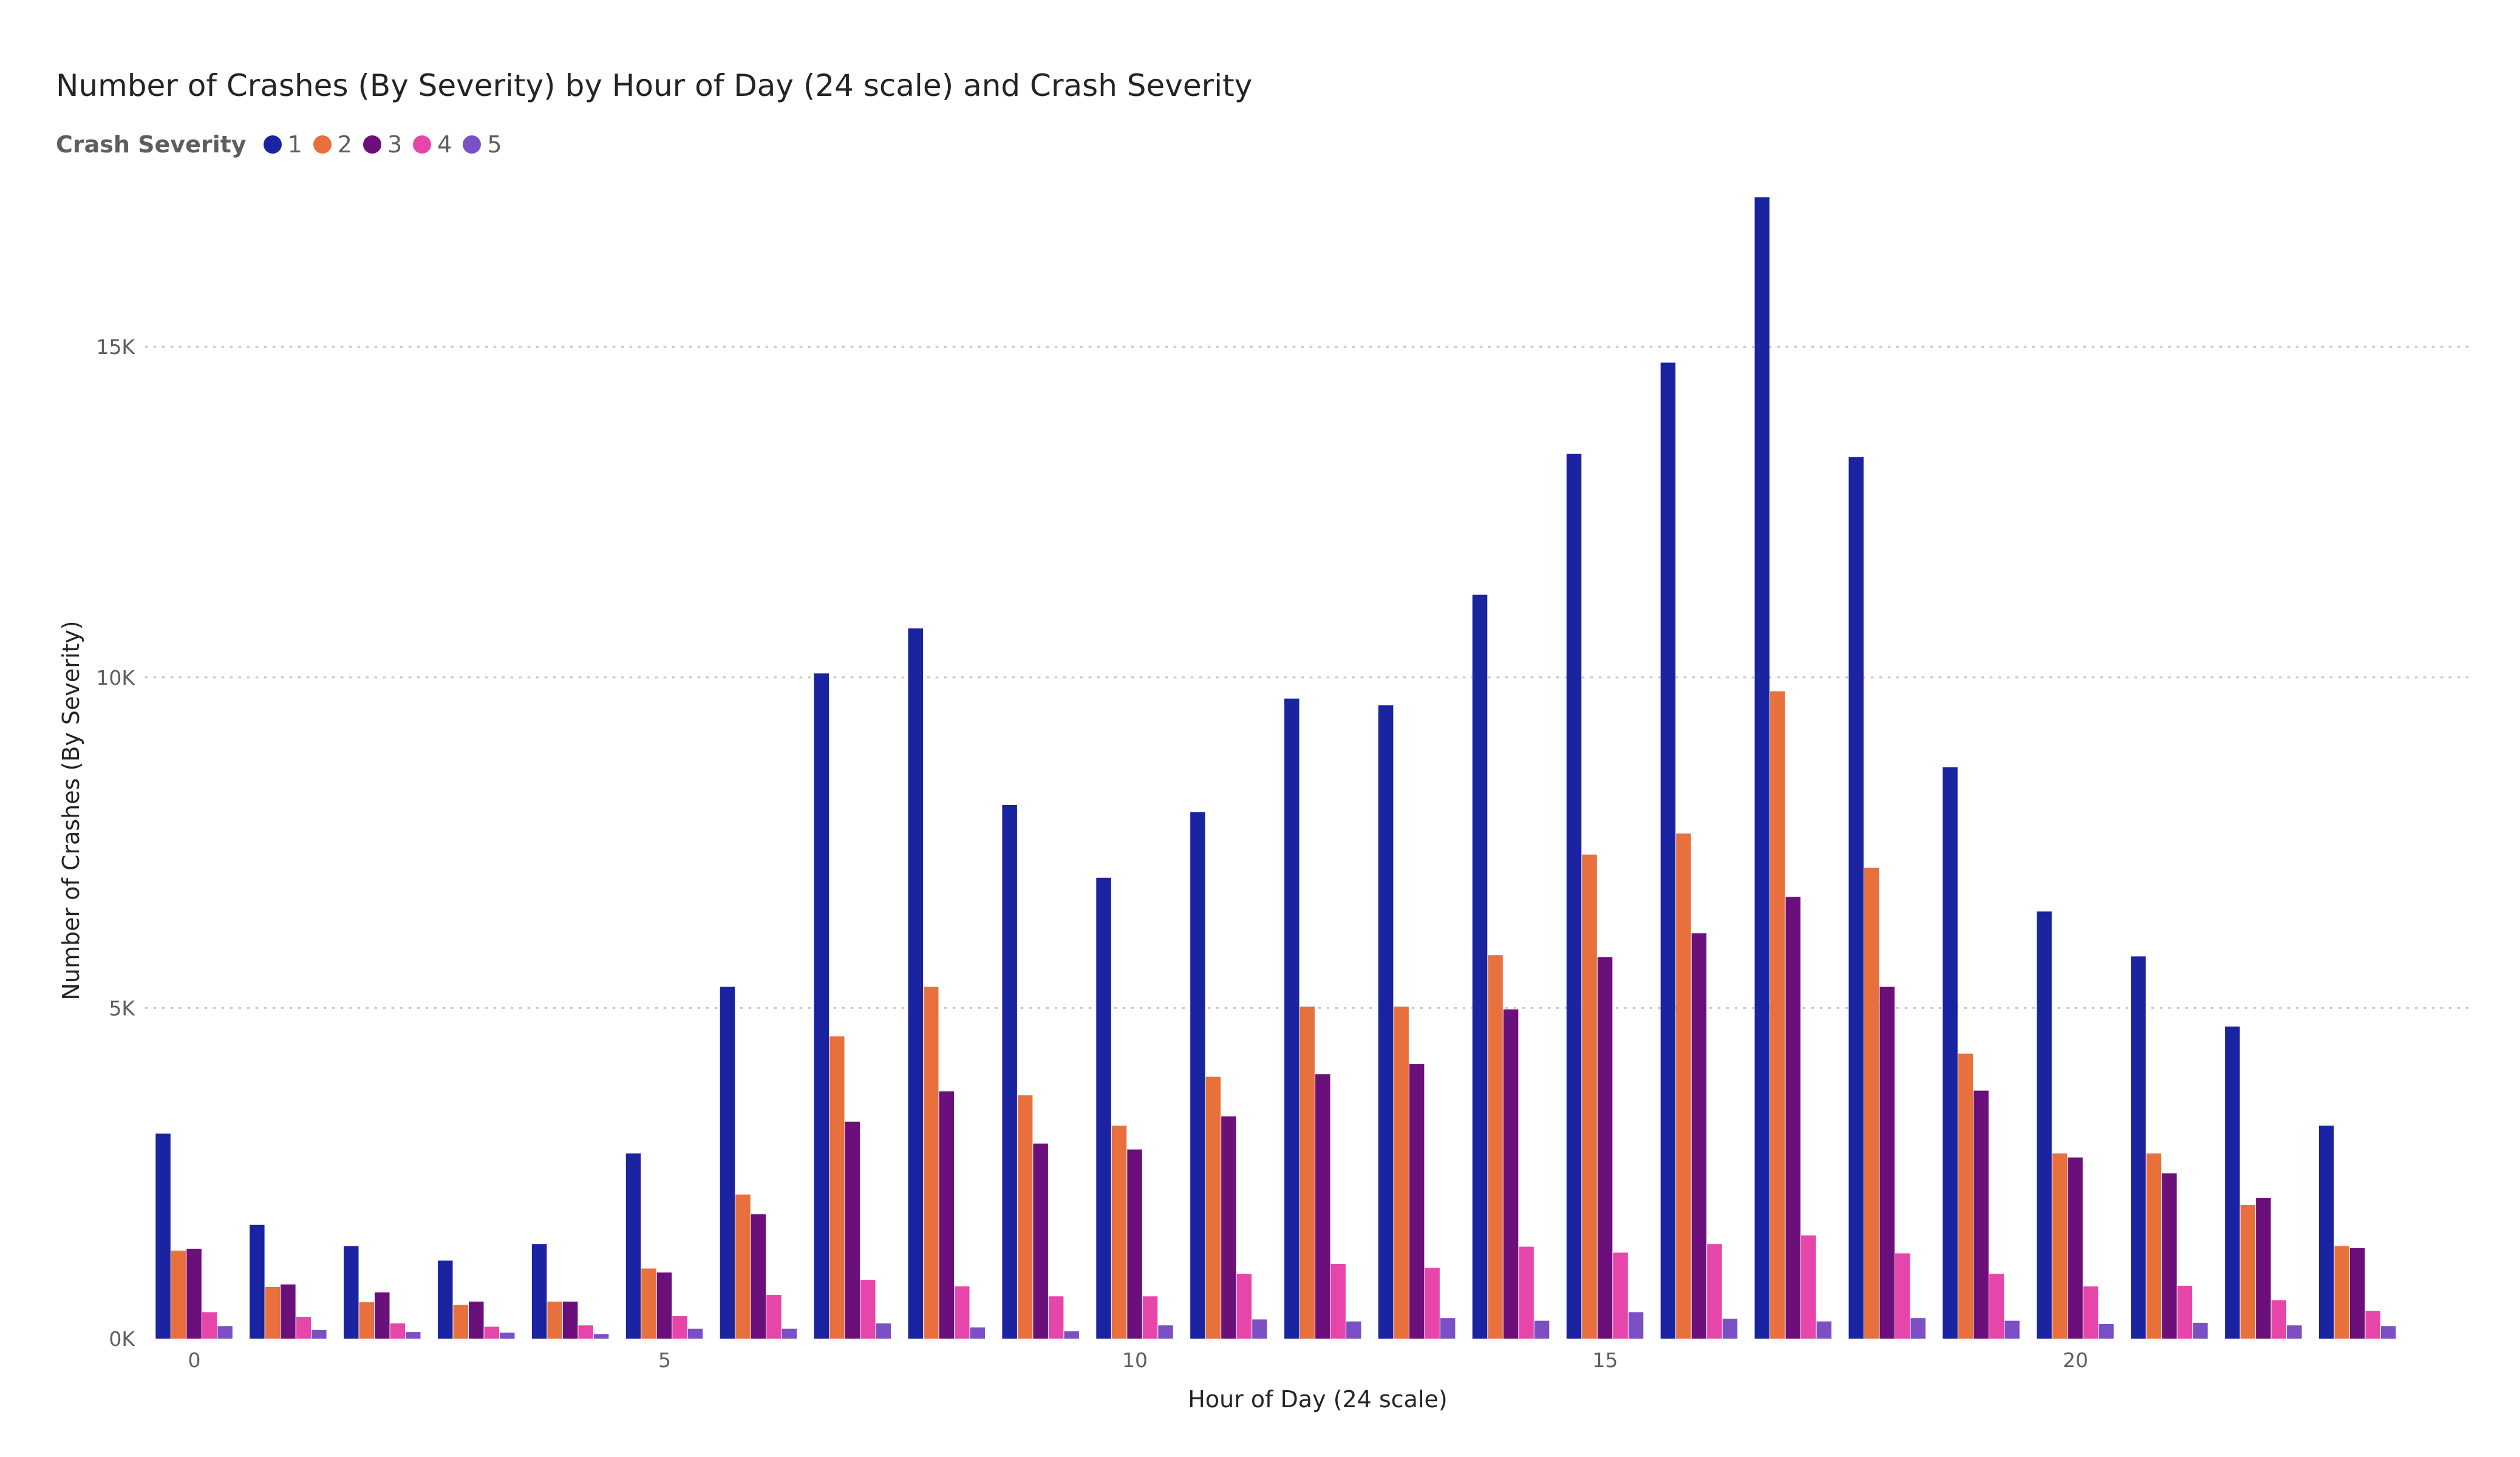 The image size is (2520, 1457). What do you see at coordinates (332, 144) in the screenshot?
I see `legend-item-severity-2: 2` at bounding box center [332, 144].